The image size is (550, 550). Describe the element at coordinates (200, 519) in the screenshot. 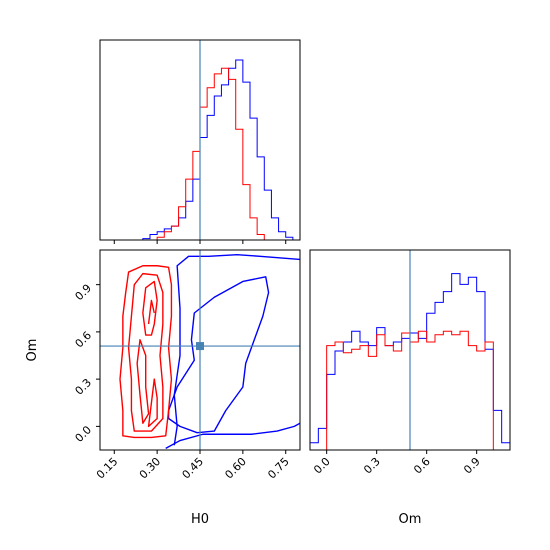

I see `h0-axis-label: H0` at that location.